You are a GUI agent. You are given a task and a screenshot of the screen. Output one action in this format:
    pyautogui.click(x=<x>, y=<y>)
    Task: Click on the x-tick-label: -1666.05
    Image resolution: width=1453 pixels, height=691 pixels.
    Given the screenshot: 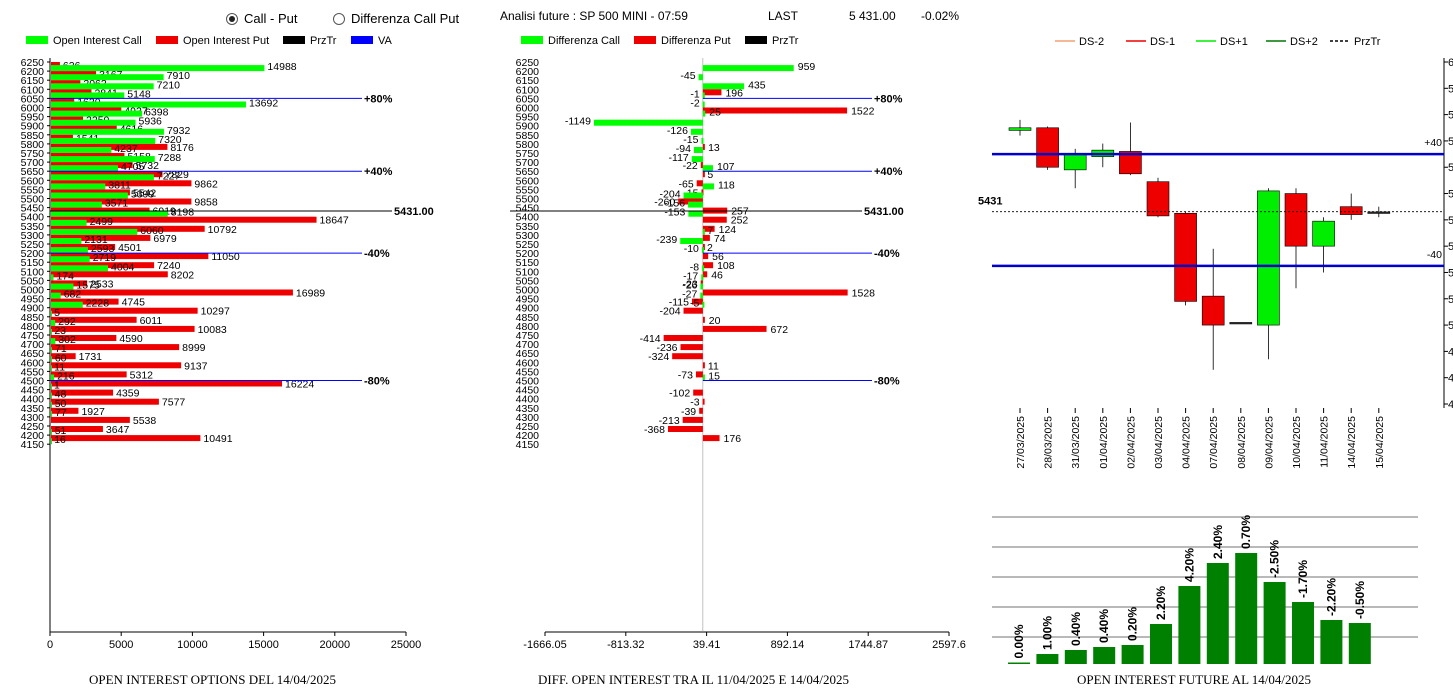 What is the action you would take?
    pyautogui.click(x=544, y=645)
    